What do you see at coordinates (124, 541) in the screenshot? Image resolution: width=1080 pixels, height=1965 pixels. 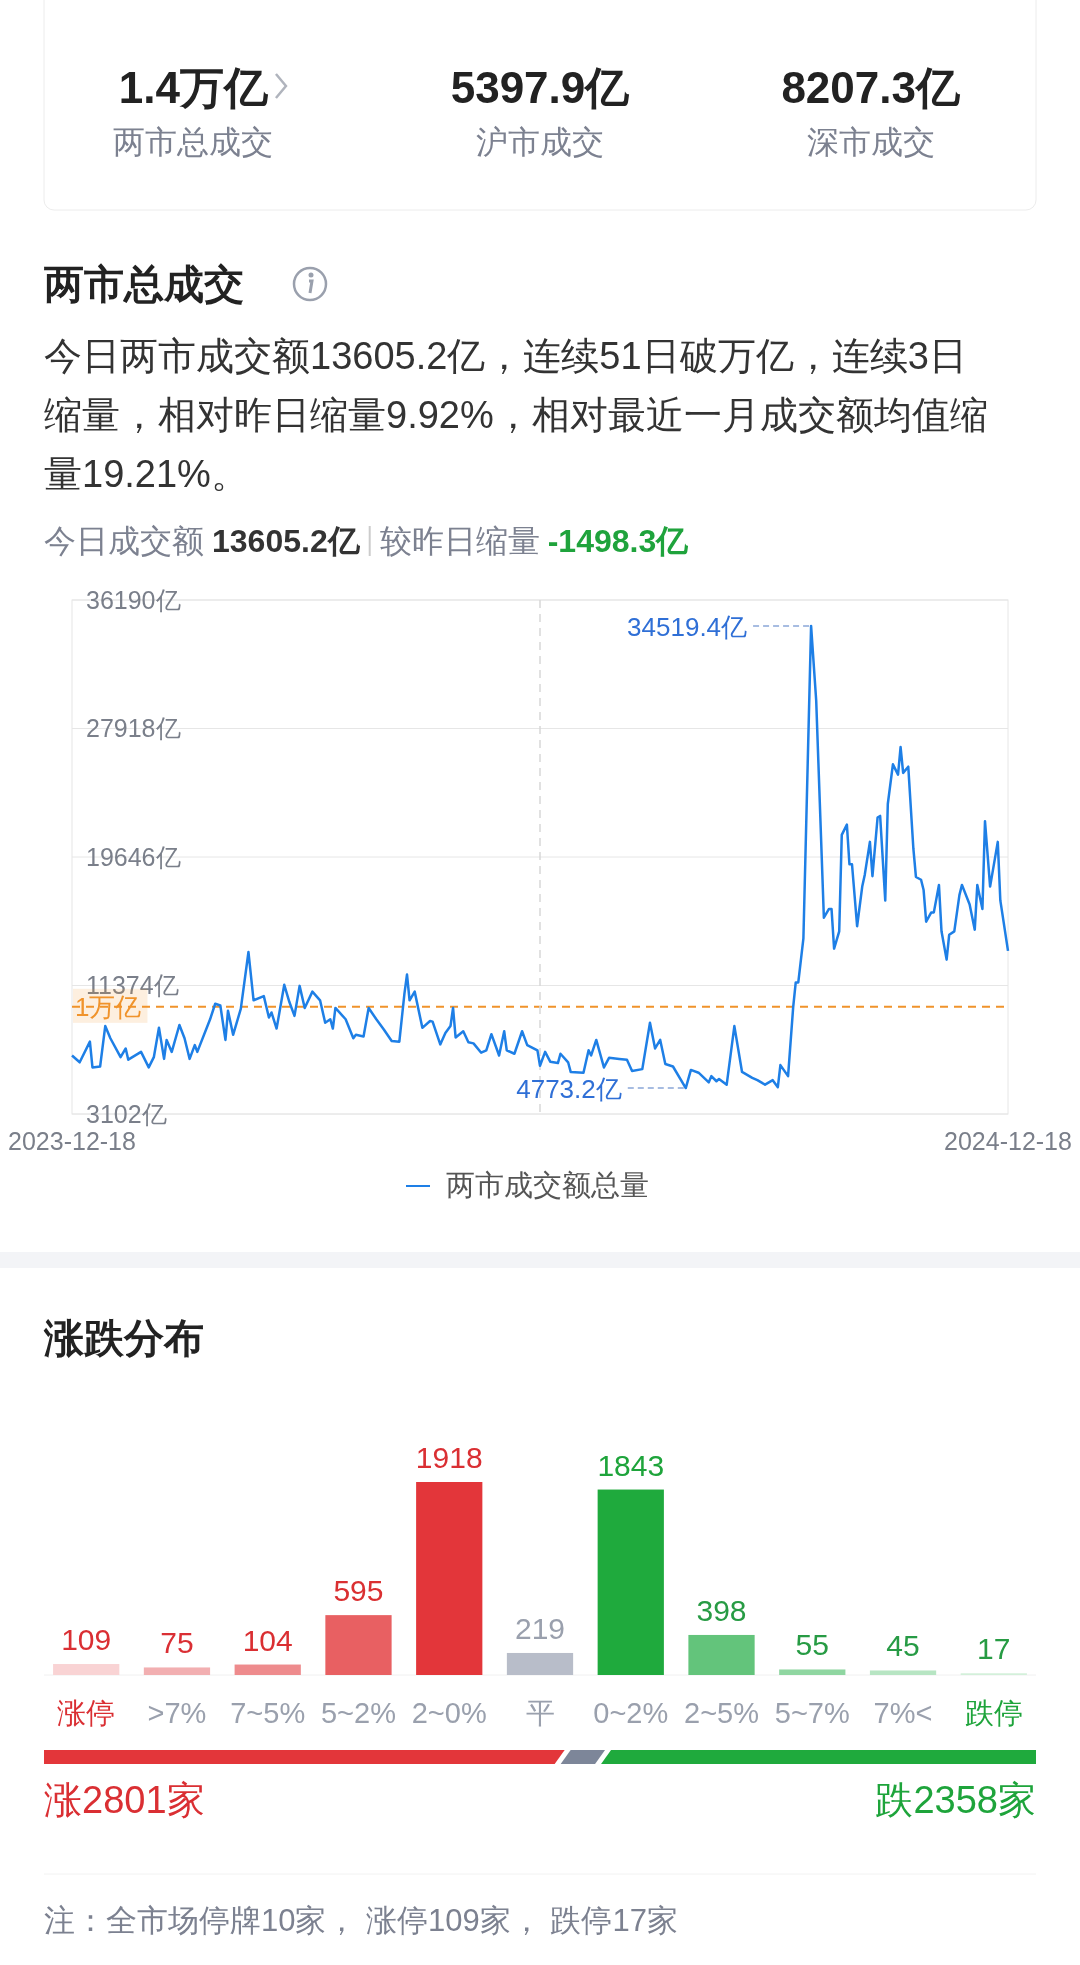 I see `text: 今日成交额` at bounding box center [124, 541].